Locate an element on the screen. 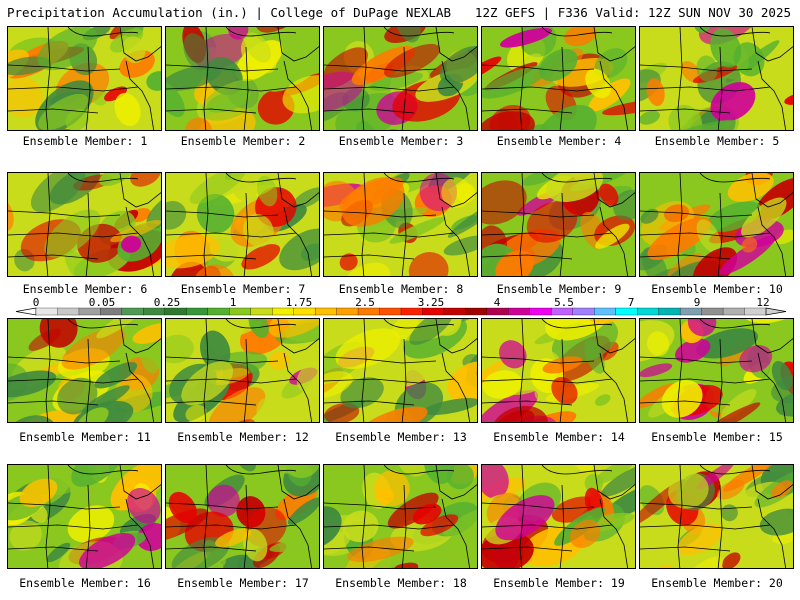  colorbar-label: 0 is located at coordinates (36, 302).